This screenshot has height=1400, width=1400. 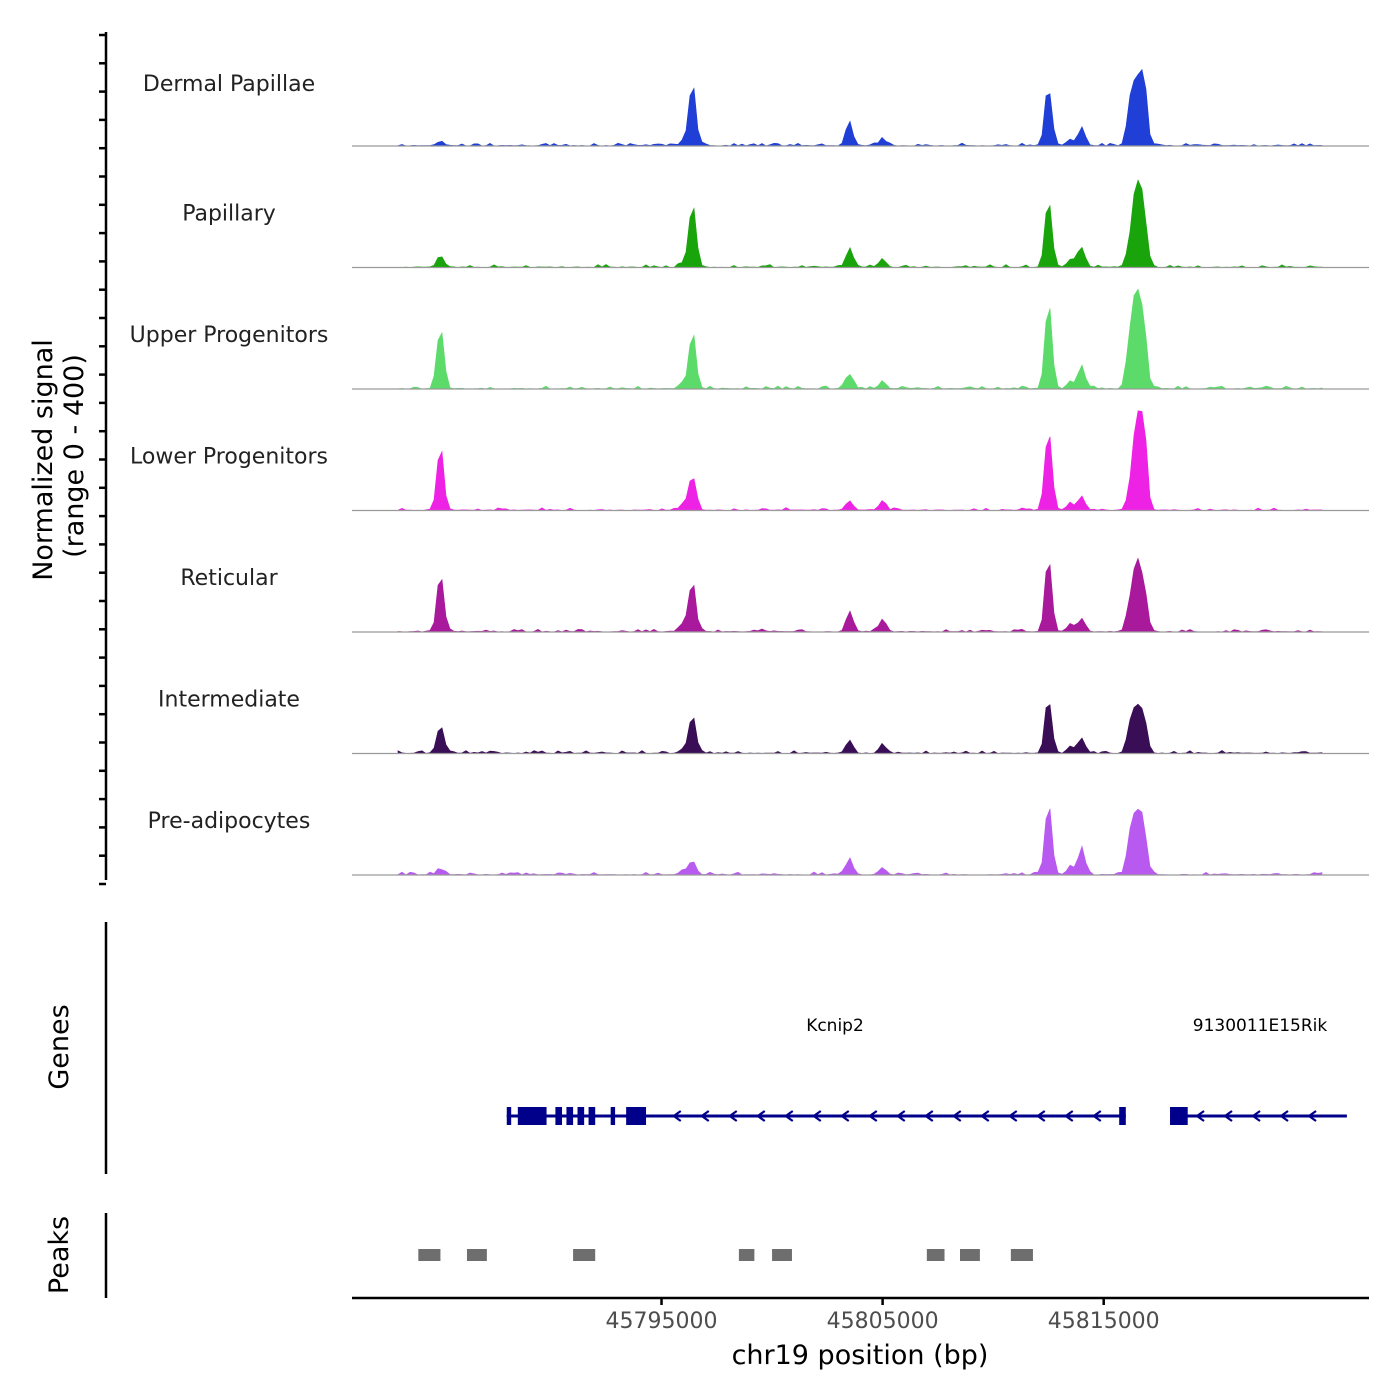 I want to click on coverage-track: Dermal Papillae, so click(x=756, y=107).